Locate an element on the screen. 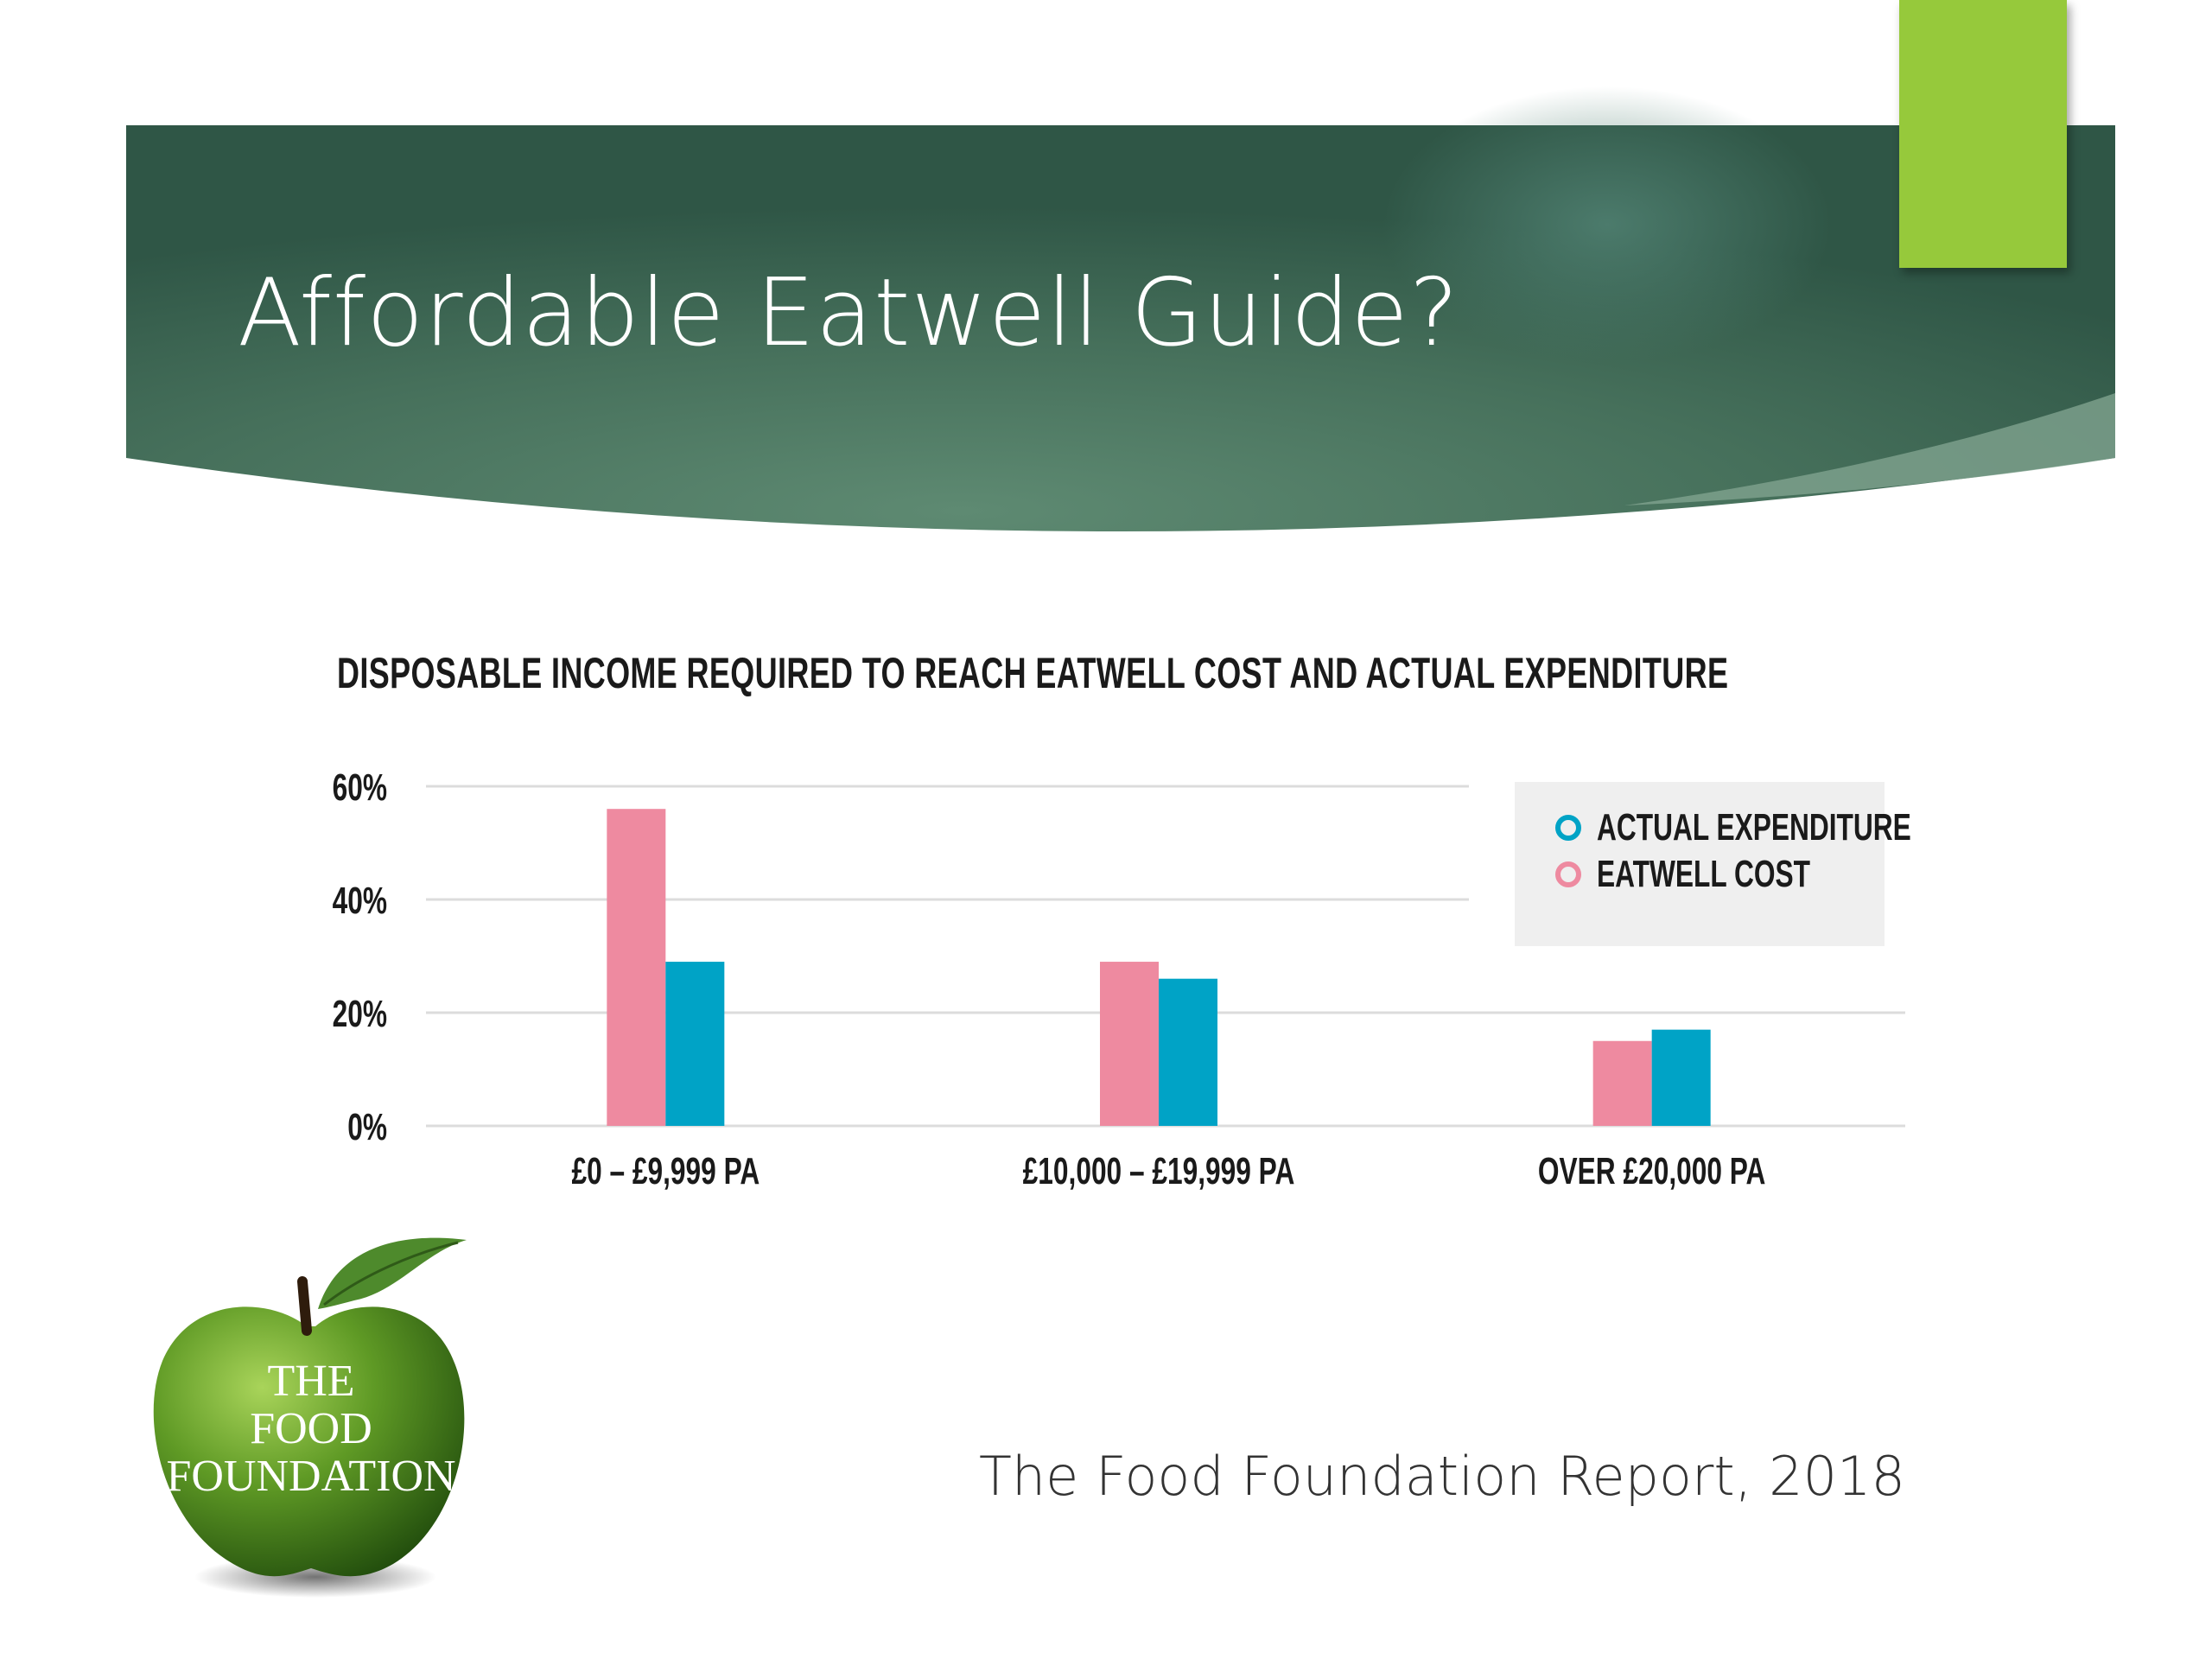  y-tick-label: 60% is located at coordinates (360, 787).